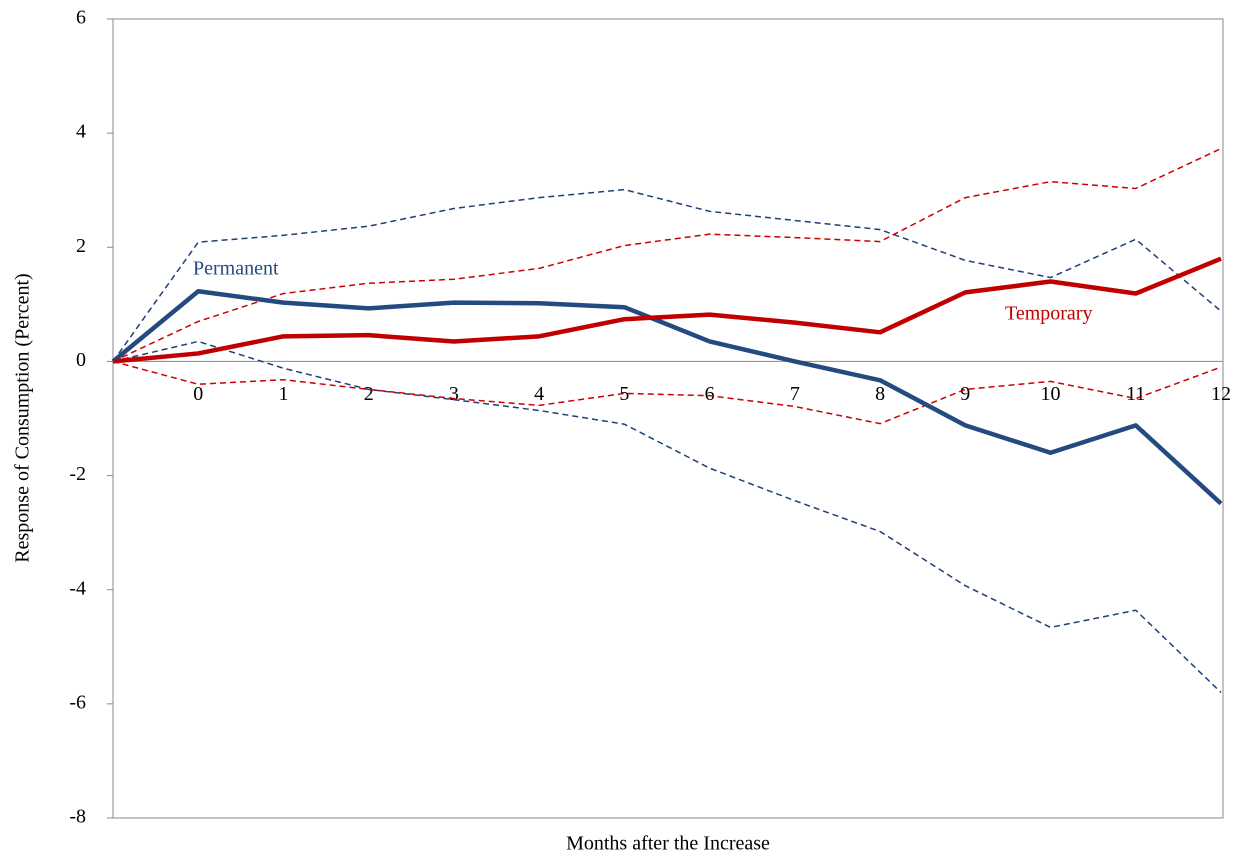 The width and height of the screenshot is (1241, 859). What do you see at coordinates (1048, 314) in the screenshot?
I see `series-label: Temporary` at bounding box center [1048, 314].